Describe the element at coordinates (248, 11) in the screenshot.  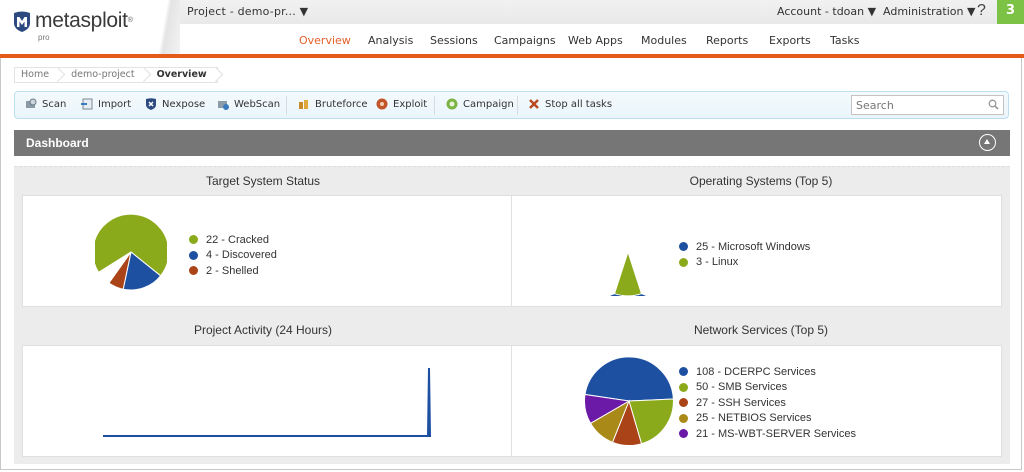
I see `project-menu: Project - demo-pr... ▼` at that location.